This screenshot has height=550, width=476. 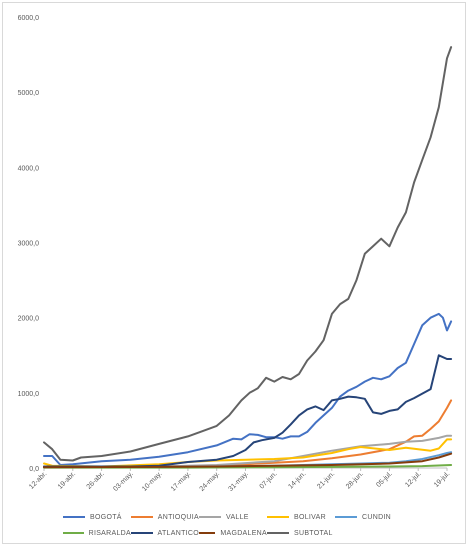 I want to click on x-tick-label: 21-jun., so click(x=326, y=480).